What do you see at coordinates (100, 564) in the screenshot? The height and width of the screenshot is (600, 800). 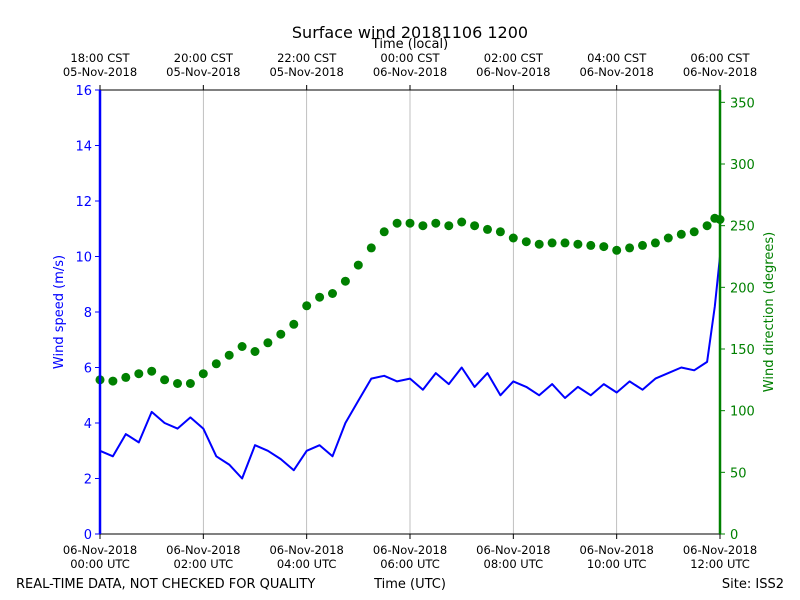 I see `bottom-tick-time: 00:00 UTC` at bounding box center [100, 564].